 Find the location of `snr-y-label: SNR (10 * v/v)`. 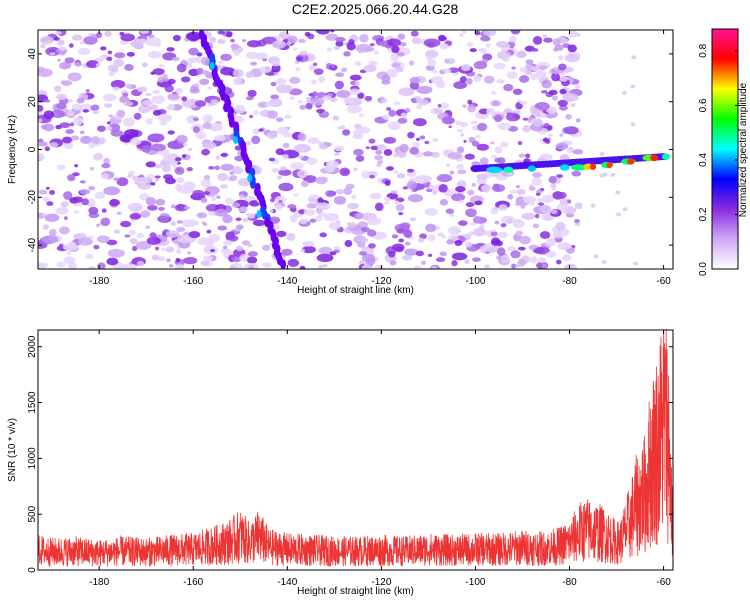

snr-y-label: SNR (10 * v/v) is located at coordinates (12, 450).